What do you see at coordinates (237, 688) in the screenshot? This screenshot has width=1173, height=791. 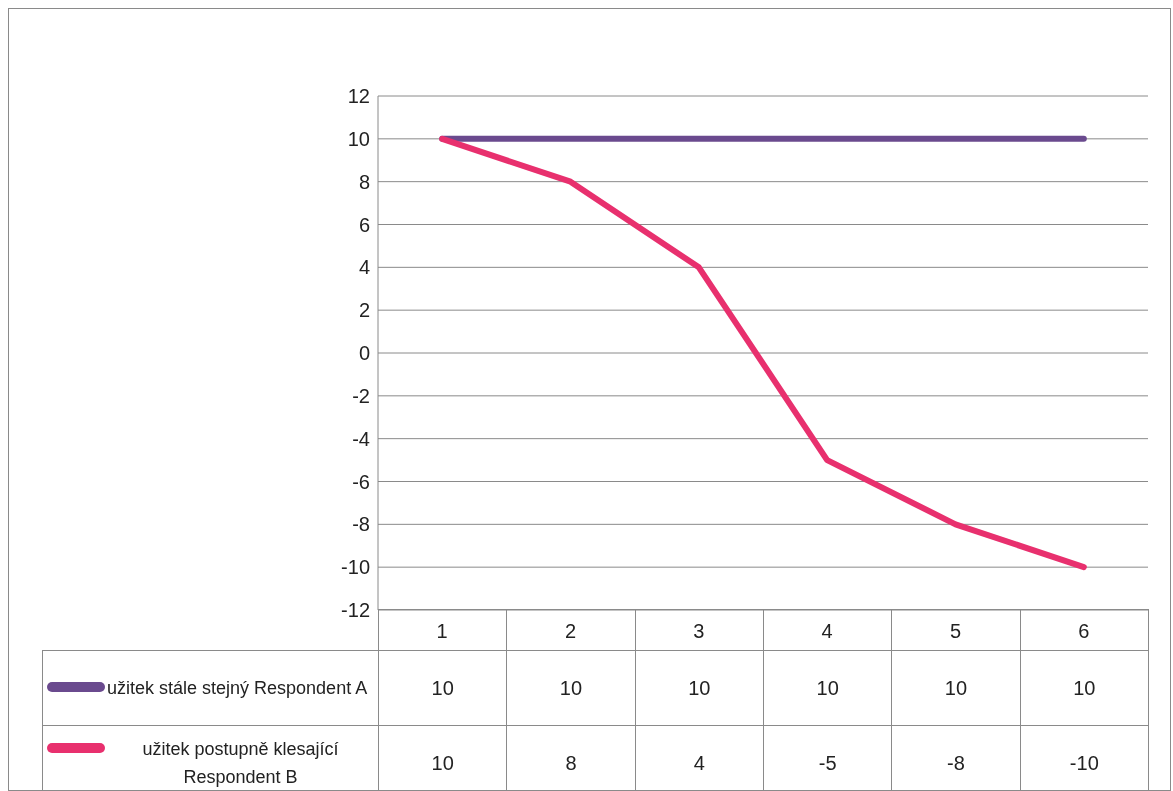 I see `legend-label: užitek stále stejný Respondent A` at bounding box center [237, 688].